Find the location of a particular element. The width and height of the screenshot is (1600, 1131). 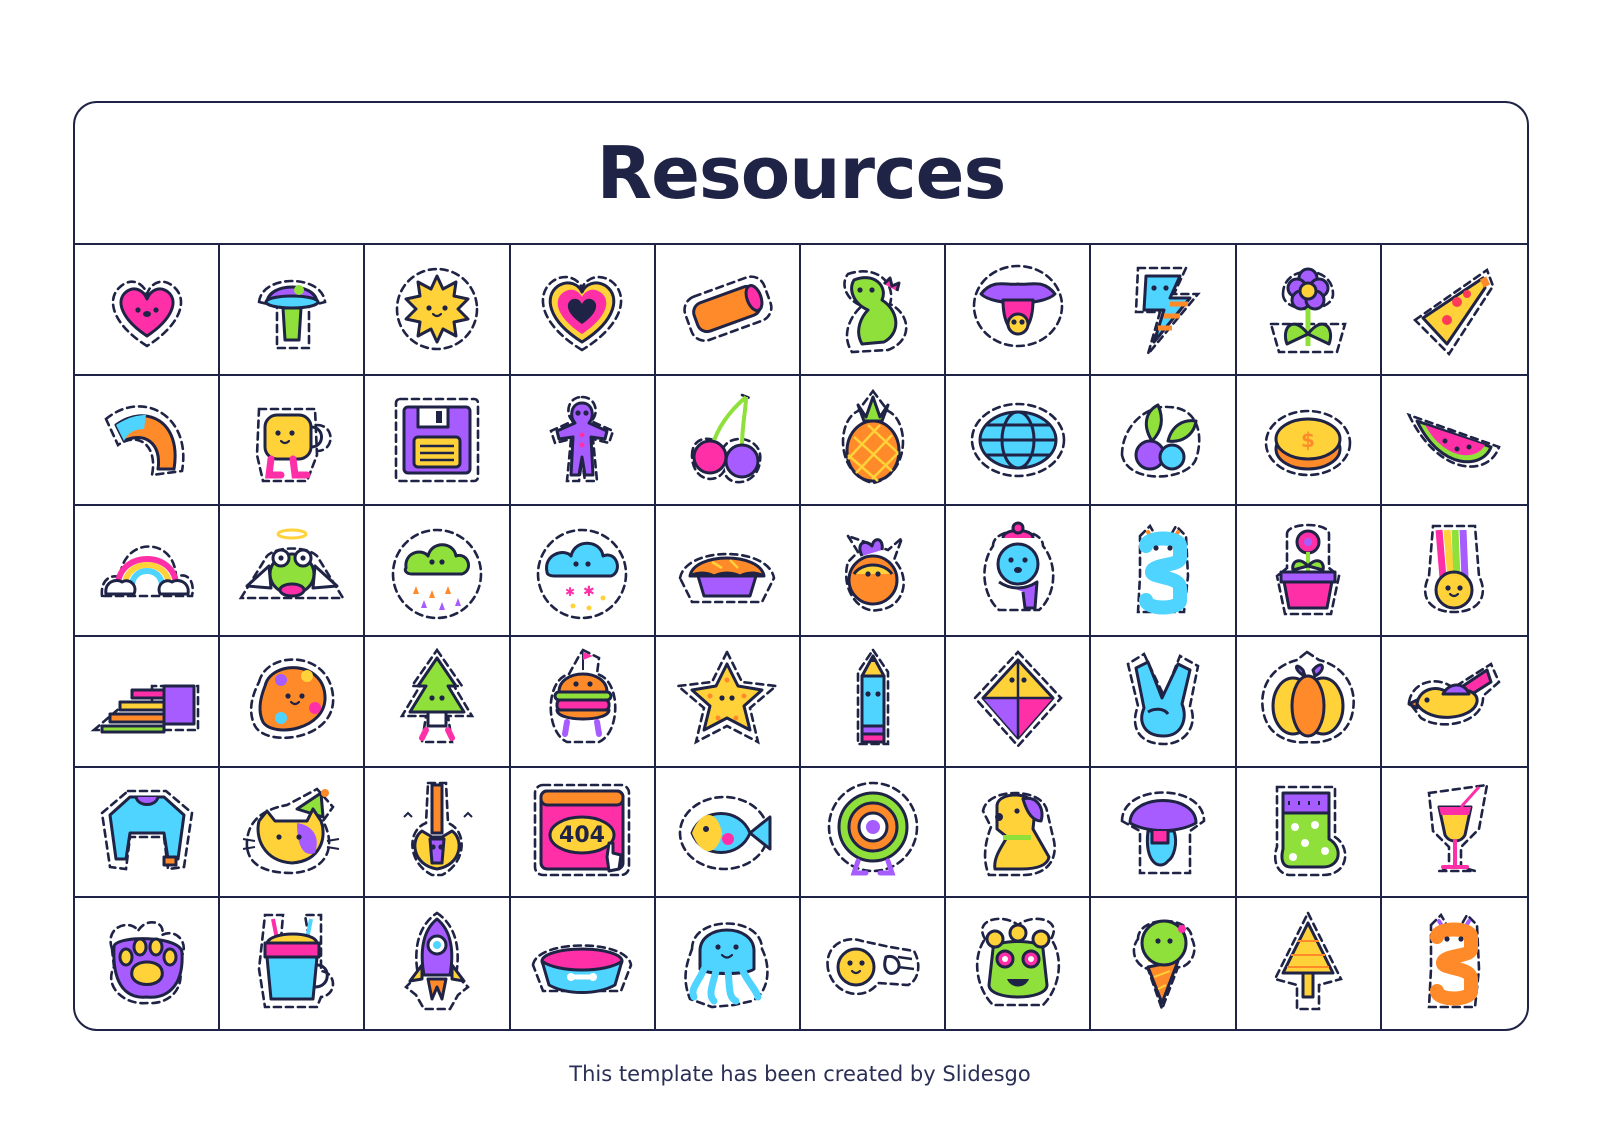

watermelon-slice-icon is located at coordinates (1454, 440).